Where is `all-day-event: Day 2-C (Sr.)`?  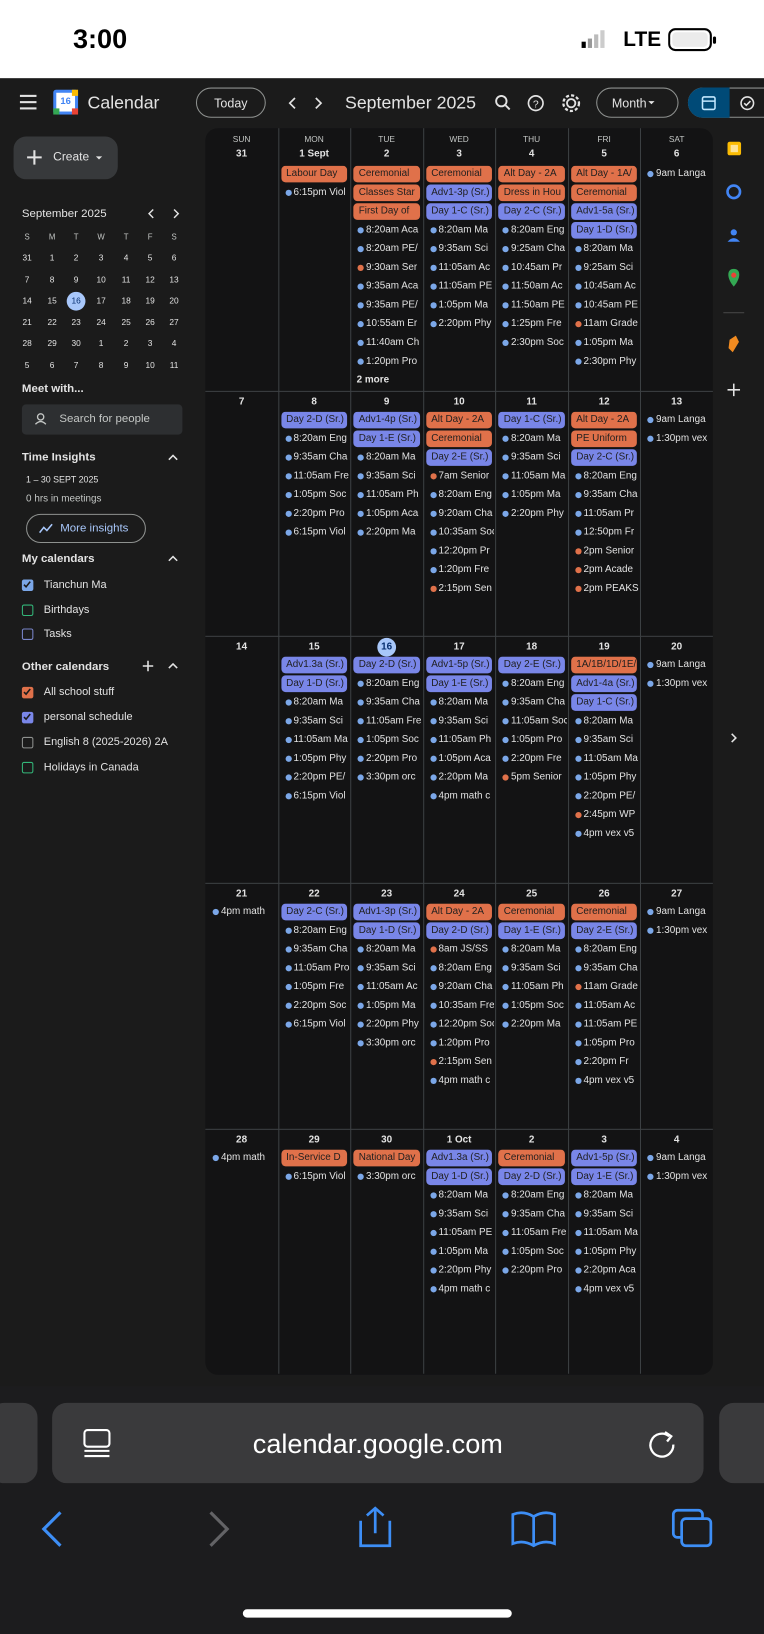 all-day-event: Day 2-C (Sr.) is located at coordinates (604, 457).